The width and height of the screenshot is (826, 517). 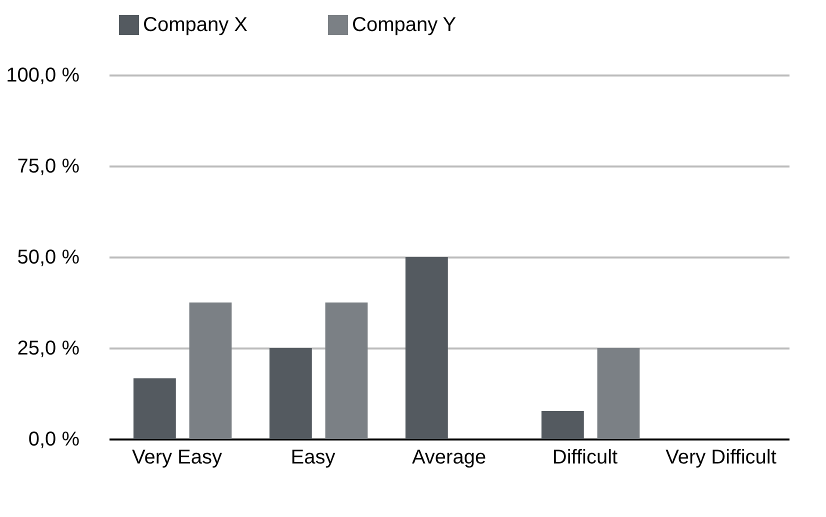 What do you see at coordinates (54, 439) in the screenshot?
I see `y-tick-label: 0,0 %` at bounding box center [54, 439].